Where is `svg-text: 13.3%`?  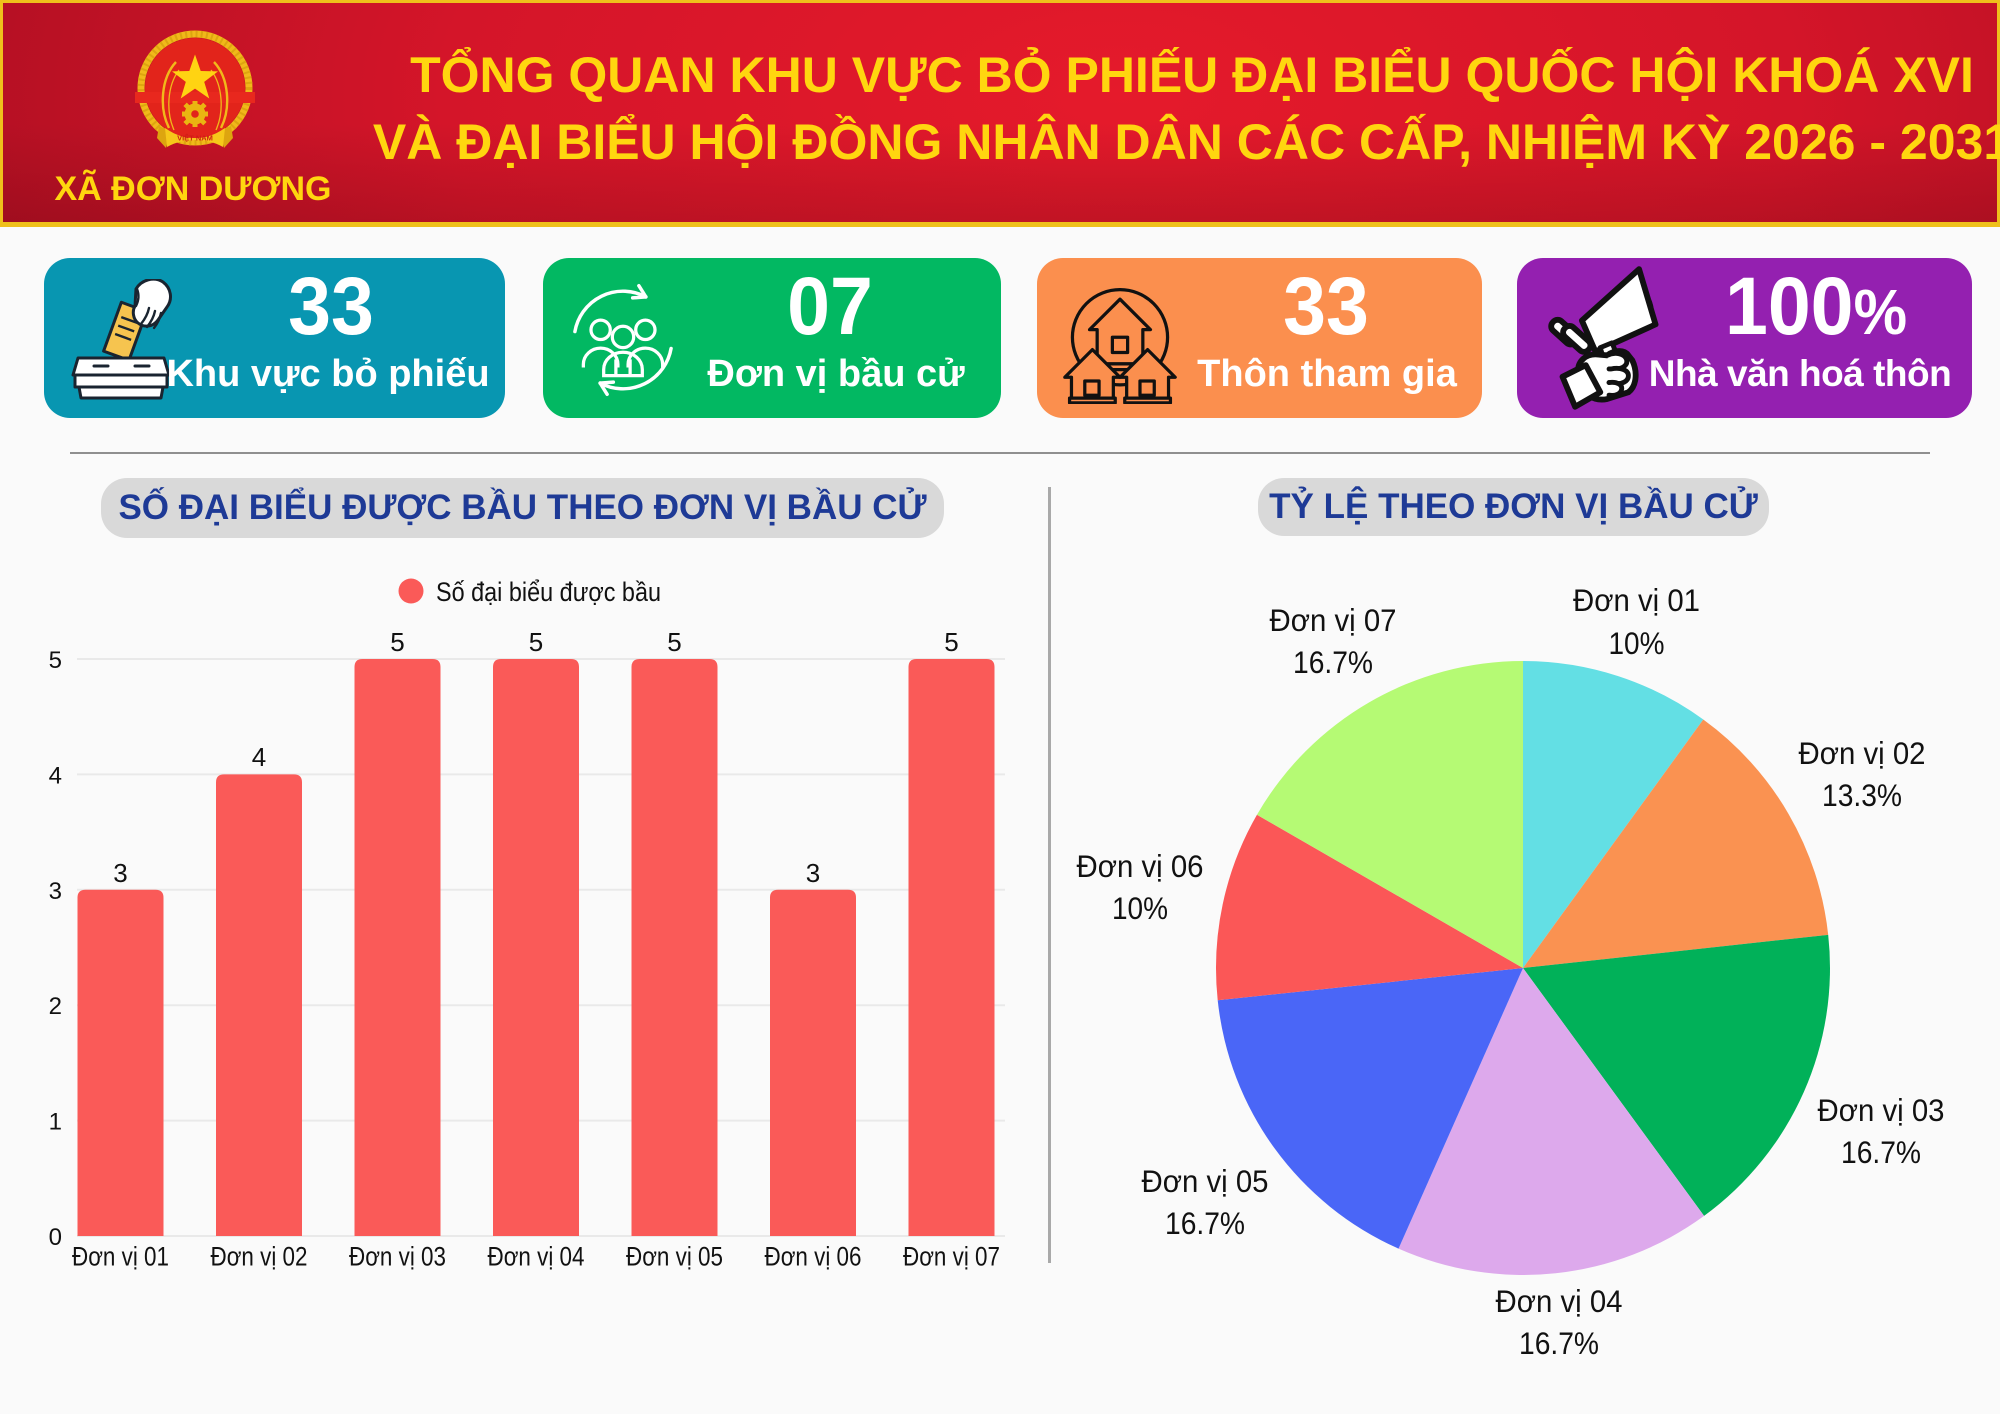
svg-text: 13.3% is located at coordinates (1862, 795).